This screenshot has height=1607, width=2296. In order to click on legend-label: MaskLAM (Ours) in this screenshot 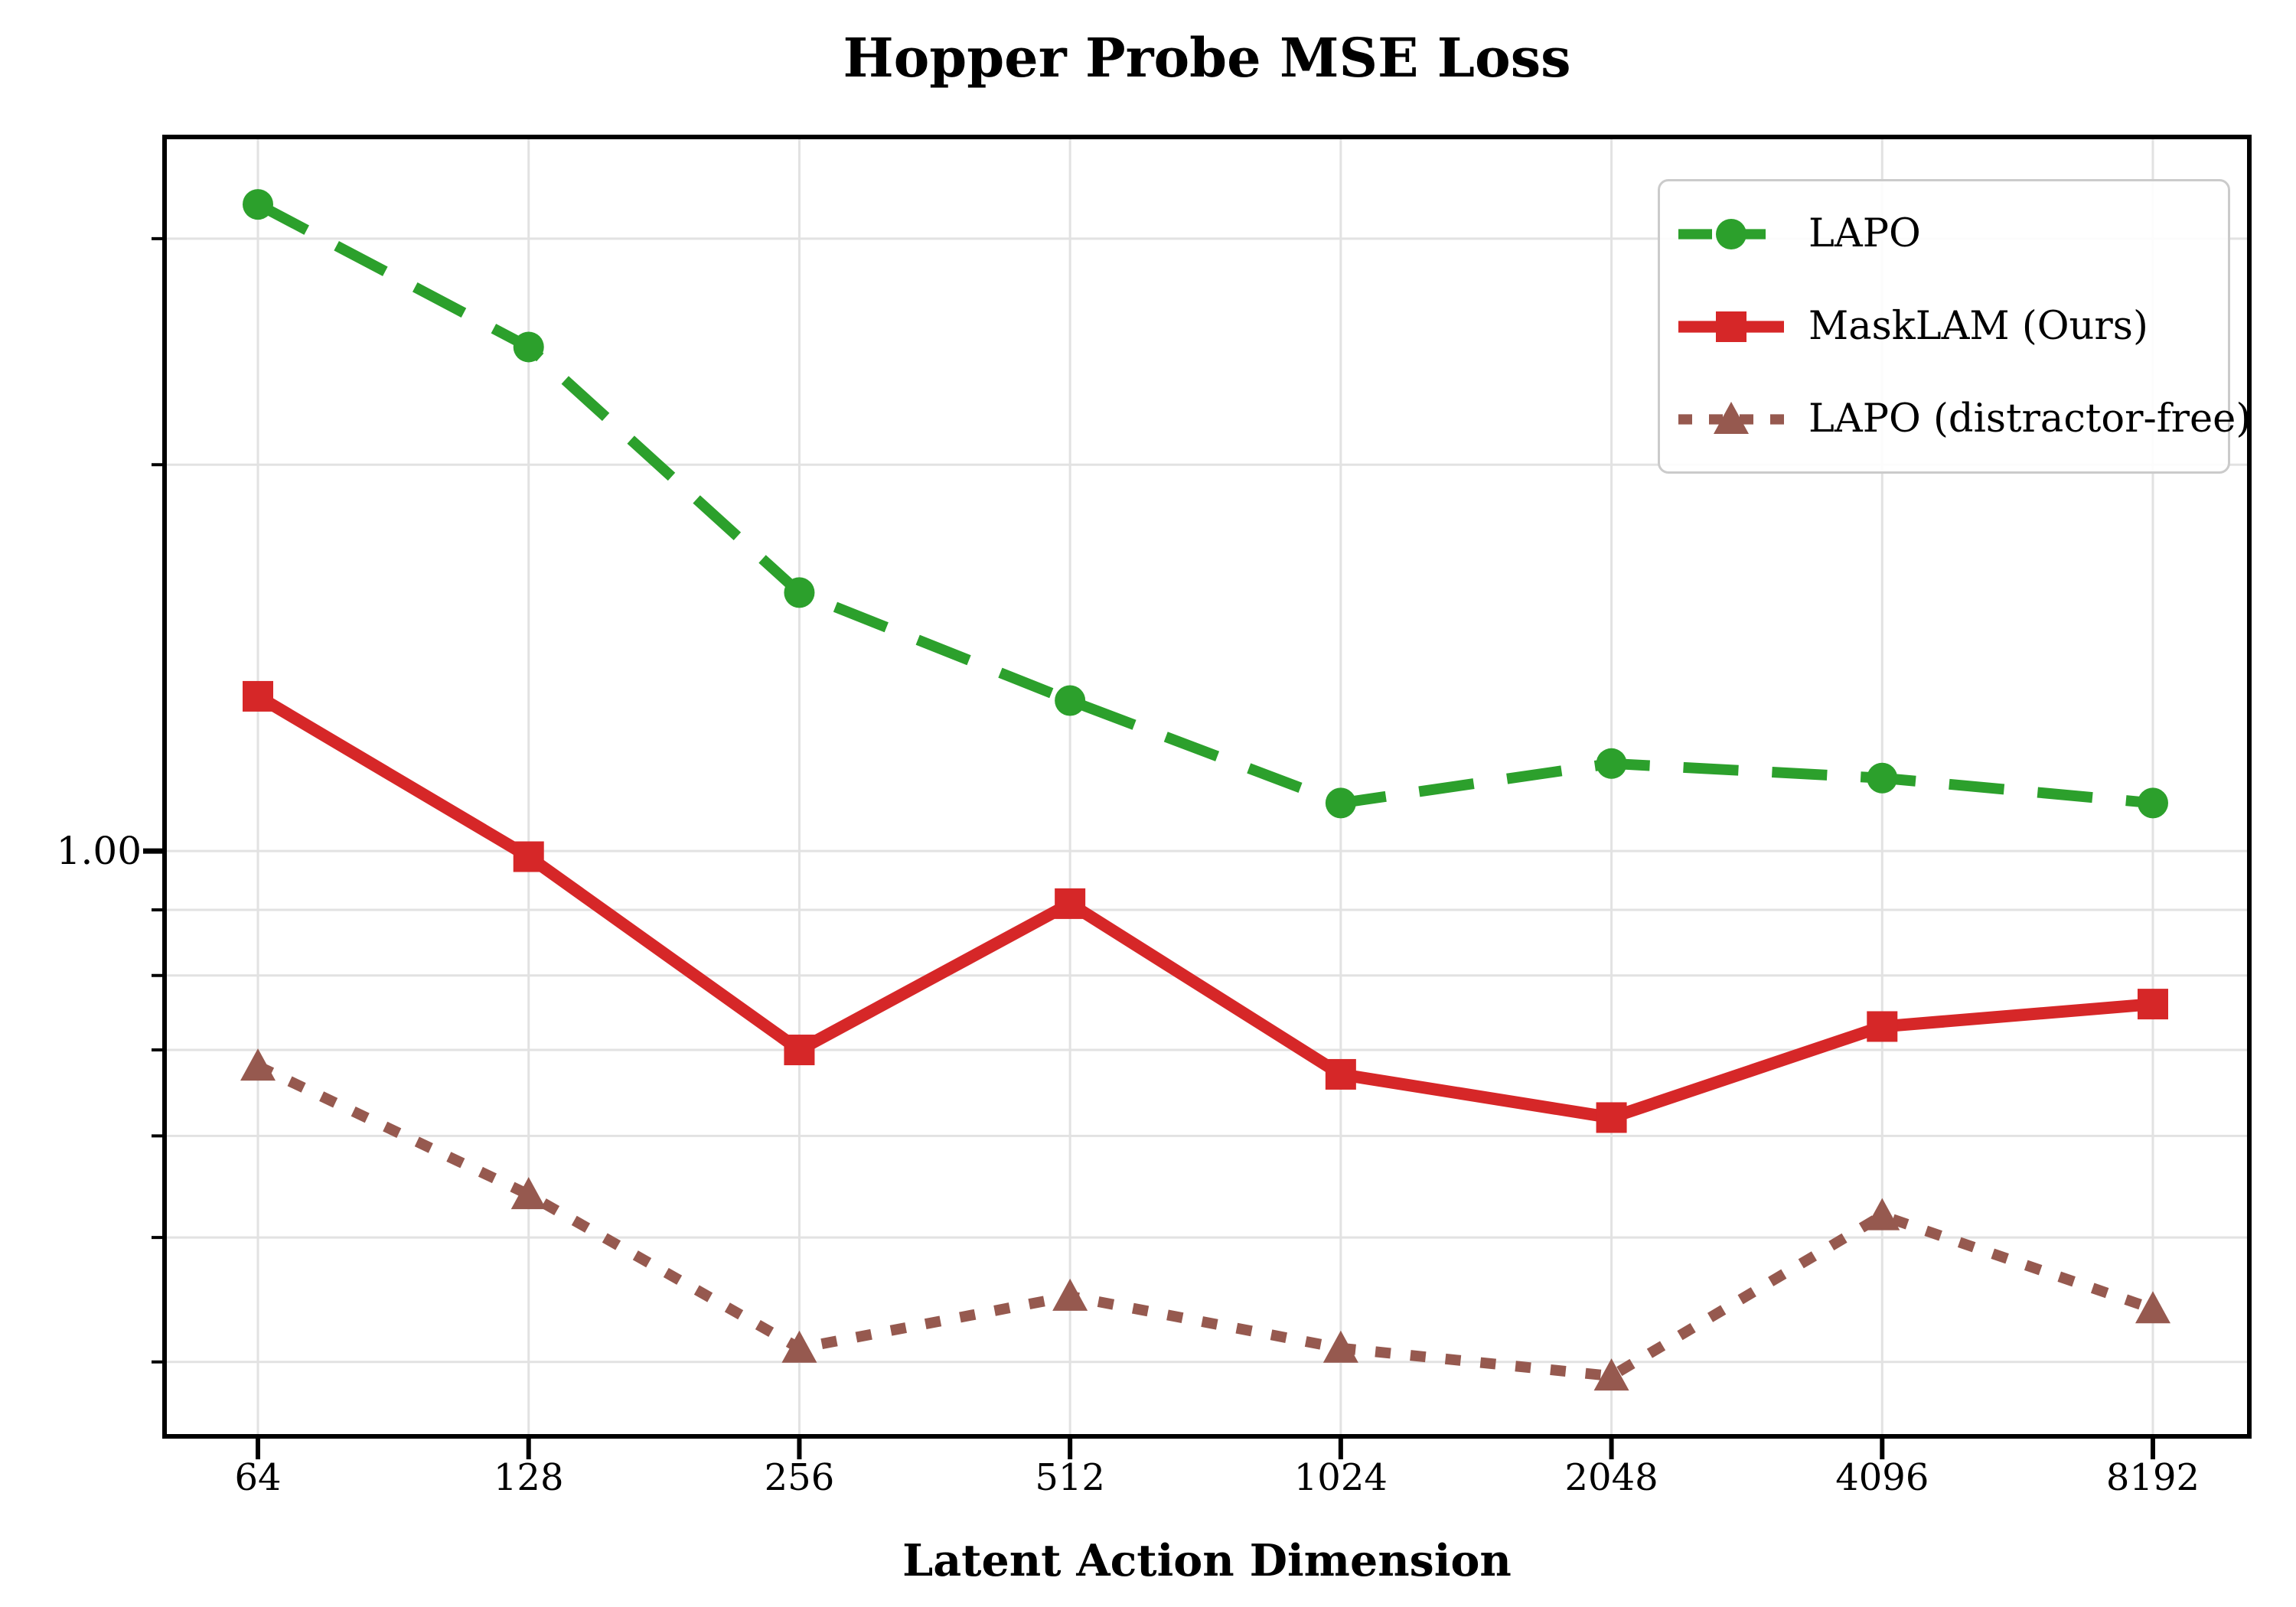, I will do `click(1978, 326)`.